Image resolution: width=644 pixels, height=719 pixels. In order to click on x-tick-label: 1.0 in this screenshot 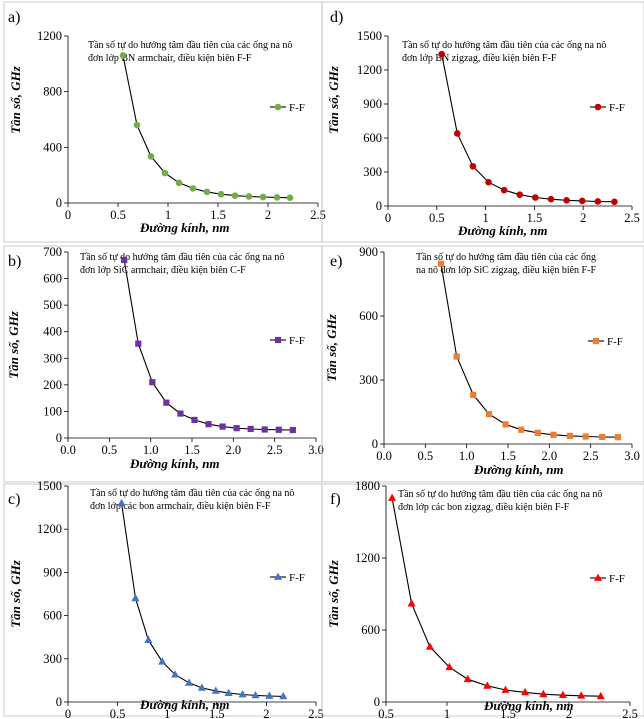, I will do `click(467, 456)`.